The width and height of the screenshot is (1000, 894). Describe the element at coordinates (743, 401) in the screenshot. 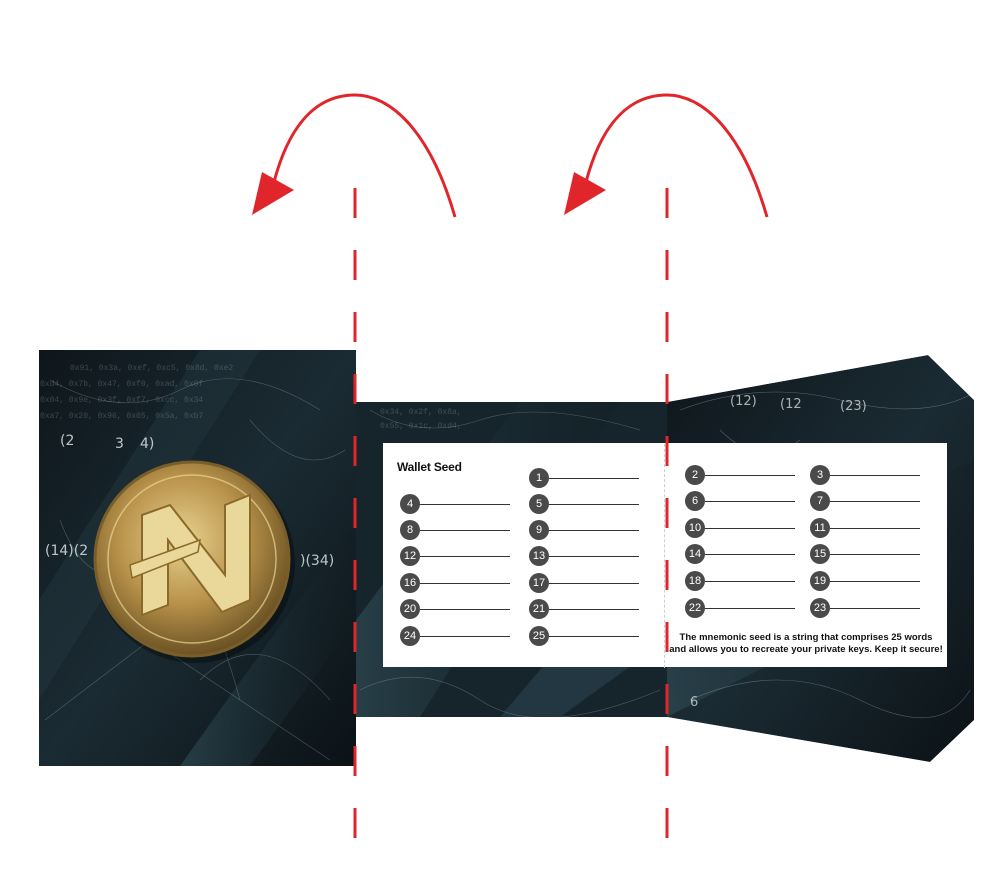

I see `svg-text: (12)` at that location.